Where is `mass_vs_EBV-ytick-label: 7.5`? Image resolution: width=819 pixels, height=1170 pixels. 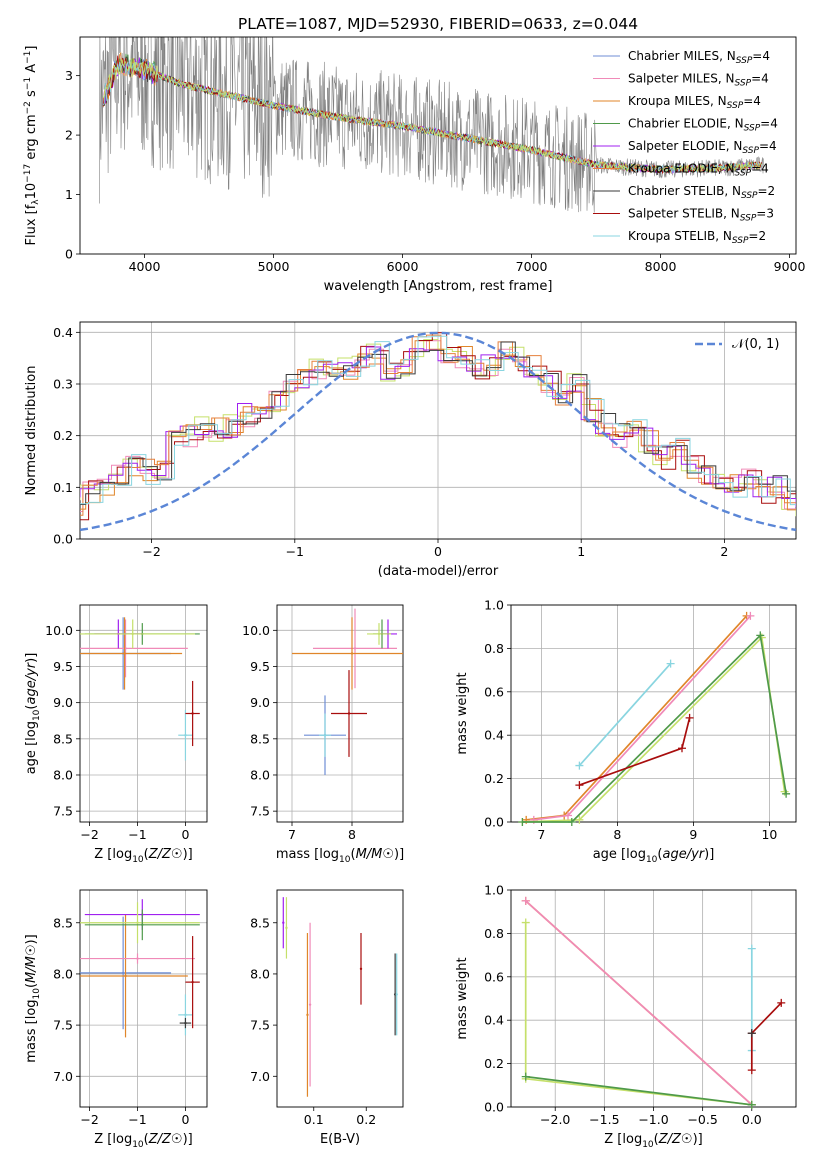
mass_vs_EBV-ytick-label: 7.5 is located at coordinates (260, 1025).